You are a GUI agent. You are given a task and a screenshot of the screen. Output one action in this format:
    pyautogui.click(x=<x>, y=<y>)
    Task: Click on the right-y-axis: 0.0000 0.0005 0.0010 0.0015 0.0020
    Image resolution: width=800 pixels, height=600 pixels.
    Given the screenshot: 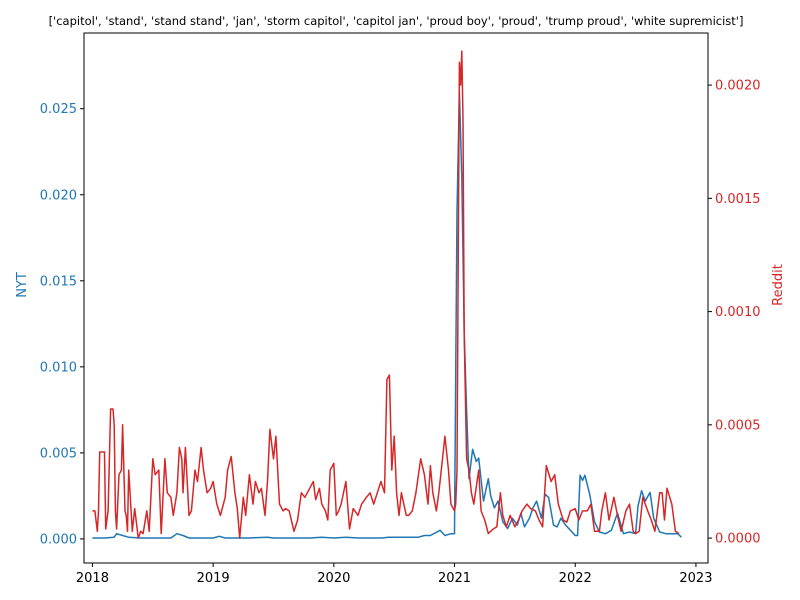 What is the action you would take?
    pyautogui.click(x=734, y=313)
    